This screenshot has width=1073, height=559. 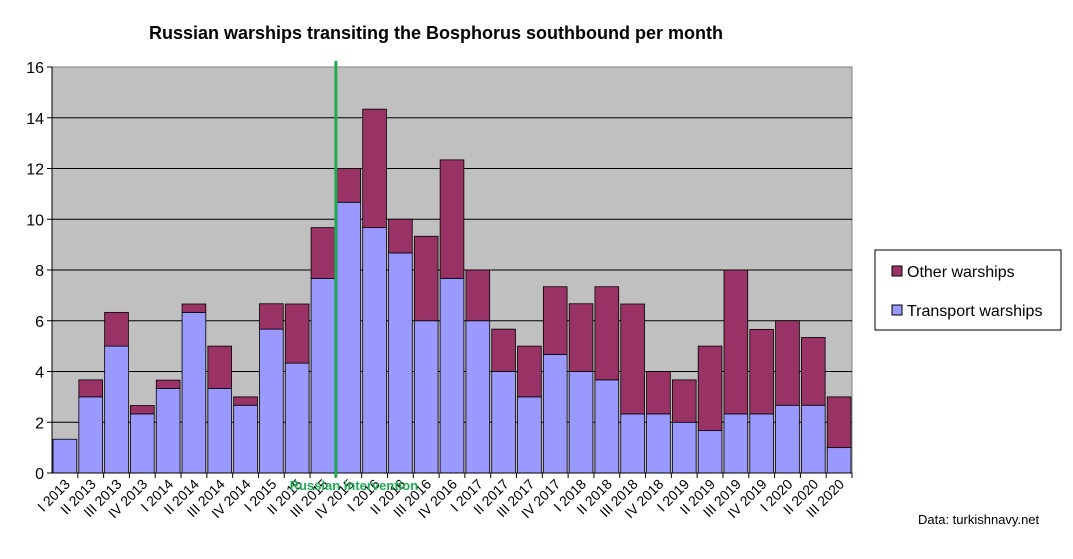 What do you see at coordinates (897, 271) in the screenshot?
I see `legend-swatch-other` at bounding box center [897, 271].